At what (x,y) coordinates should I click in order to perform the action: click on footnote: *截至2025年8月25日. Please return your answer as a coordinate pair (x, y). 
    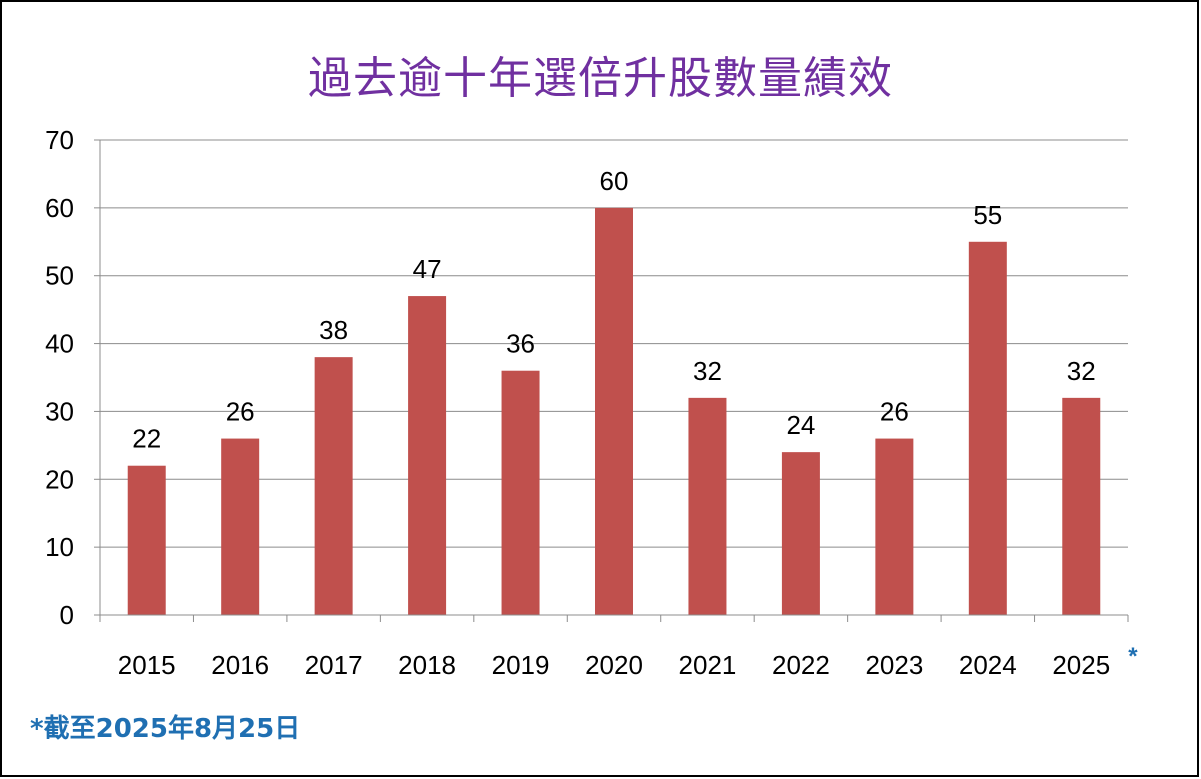
    Looking at the image, I should click on (165, 729).